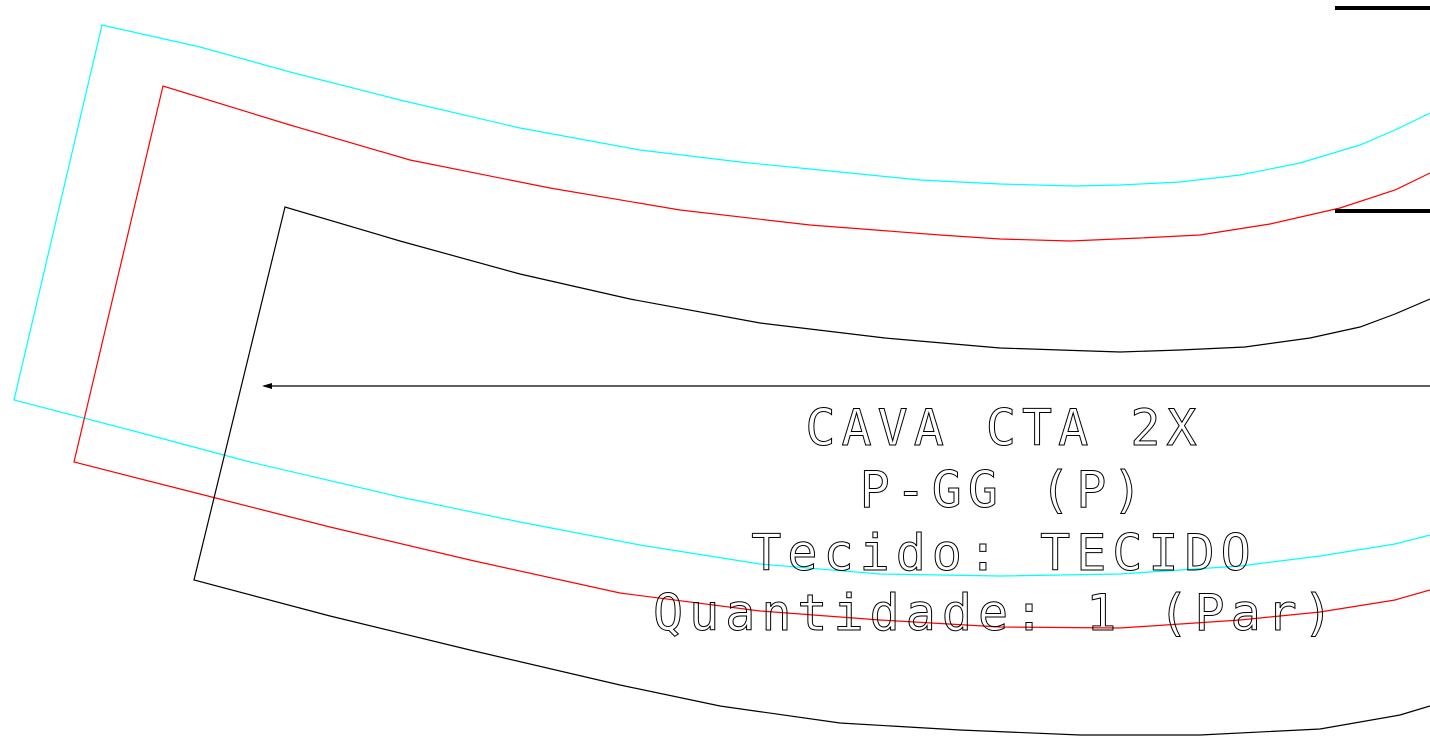 This screenshot has width=1430, height=742. What do you see at coordinates (996, 613) in the screenshot?
I see `label-line-quantity: Quantidade: 1 (Par)` at bounding box center [996, 613].